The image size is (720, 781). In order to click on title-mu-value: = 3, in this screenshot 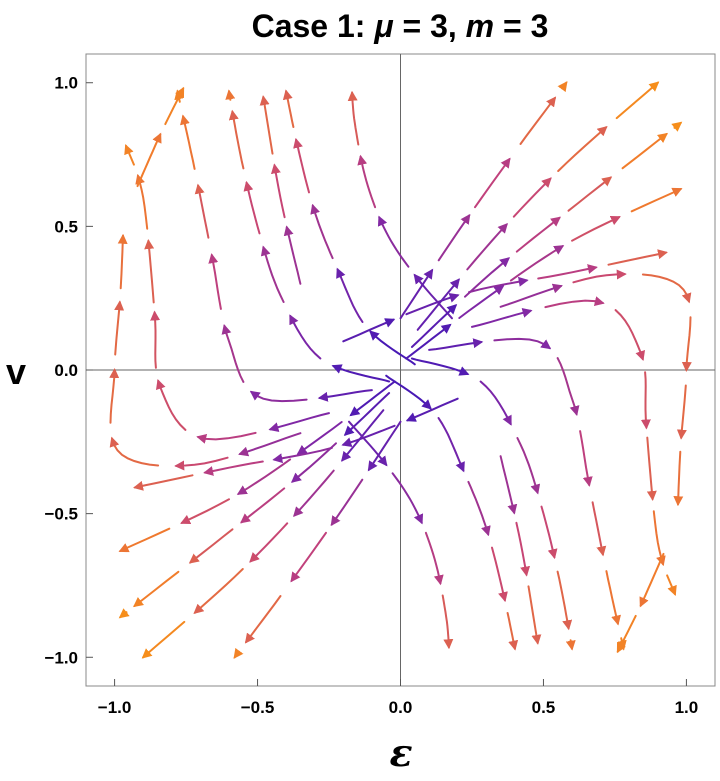, I will do `click(430, 26)`.